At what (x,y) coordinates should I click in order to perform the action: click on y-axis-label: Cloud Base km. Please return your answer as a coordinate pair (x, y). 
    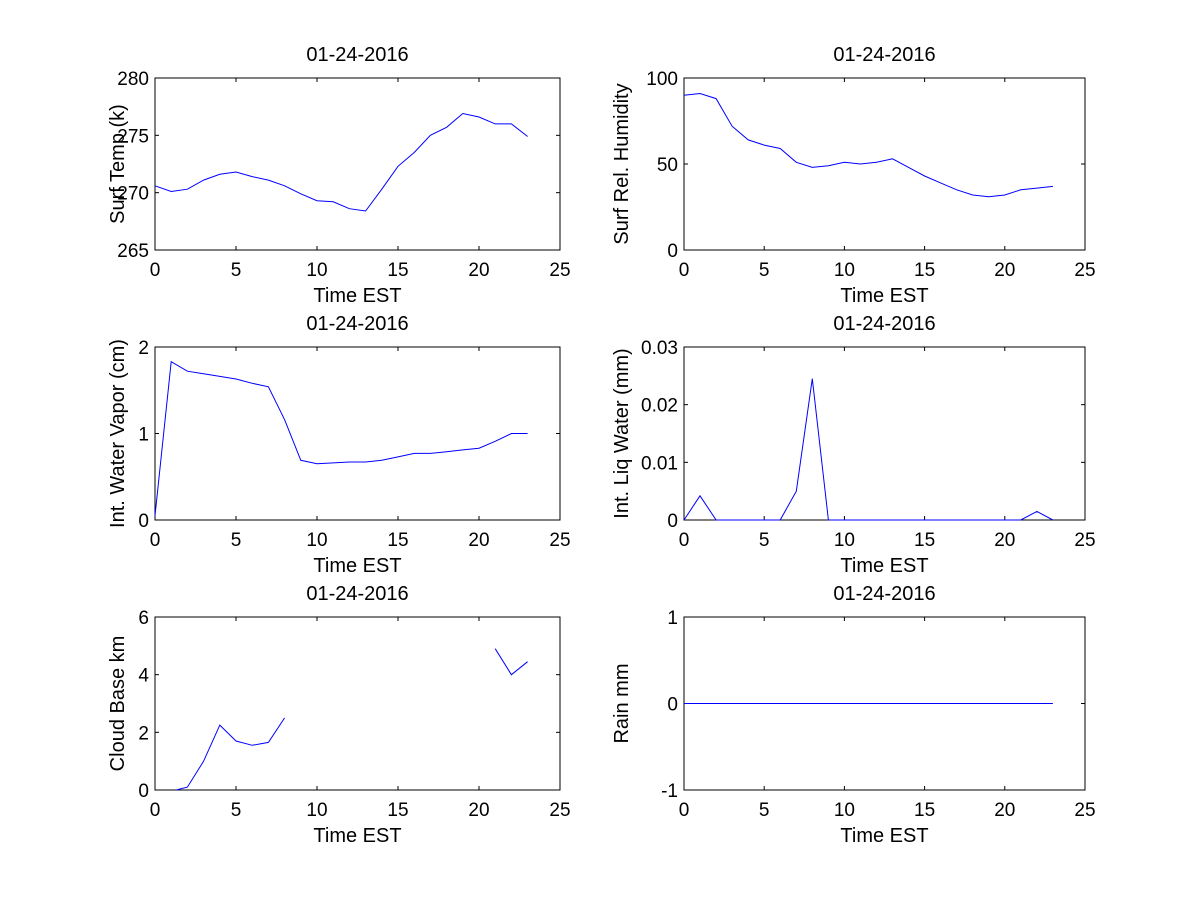
    Looking at the image, I should click on (118, 704).